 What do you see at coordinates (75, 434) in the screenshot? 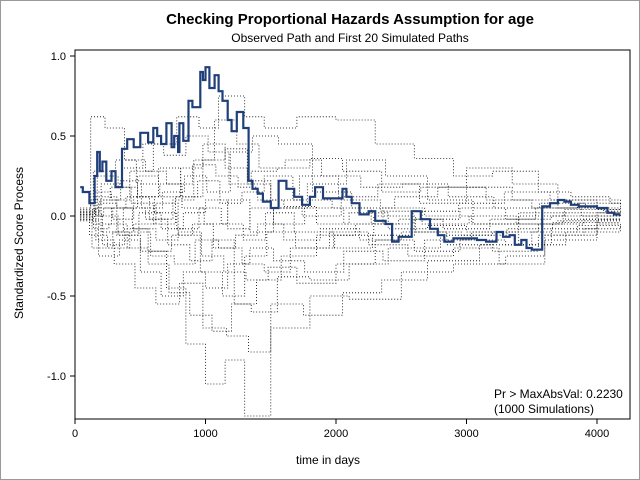
I see `x-tick-label: 0` at bounding box center [75, 434].